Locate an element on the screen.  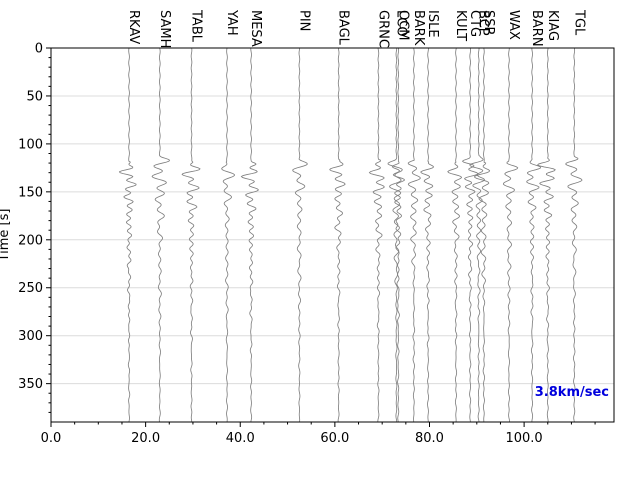
x-tick-label-40: 40.0 is located at coordinates (240, 438).